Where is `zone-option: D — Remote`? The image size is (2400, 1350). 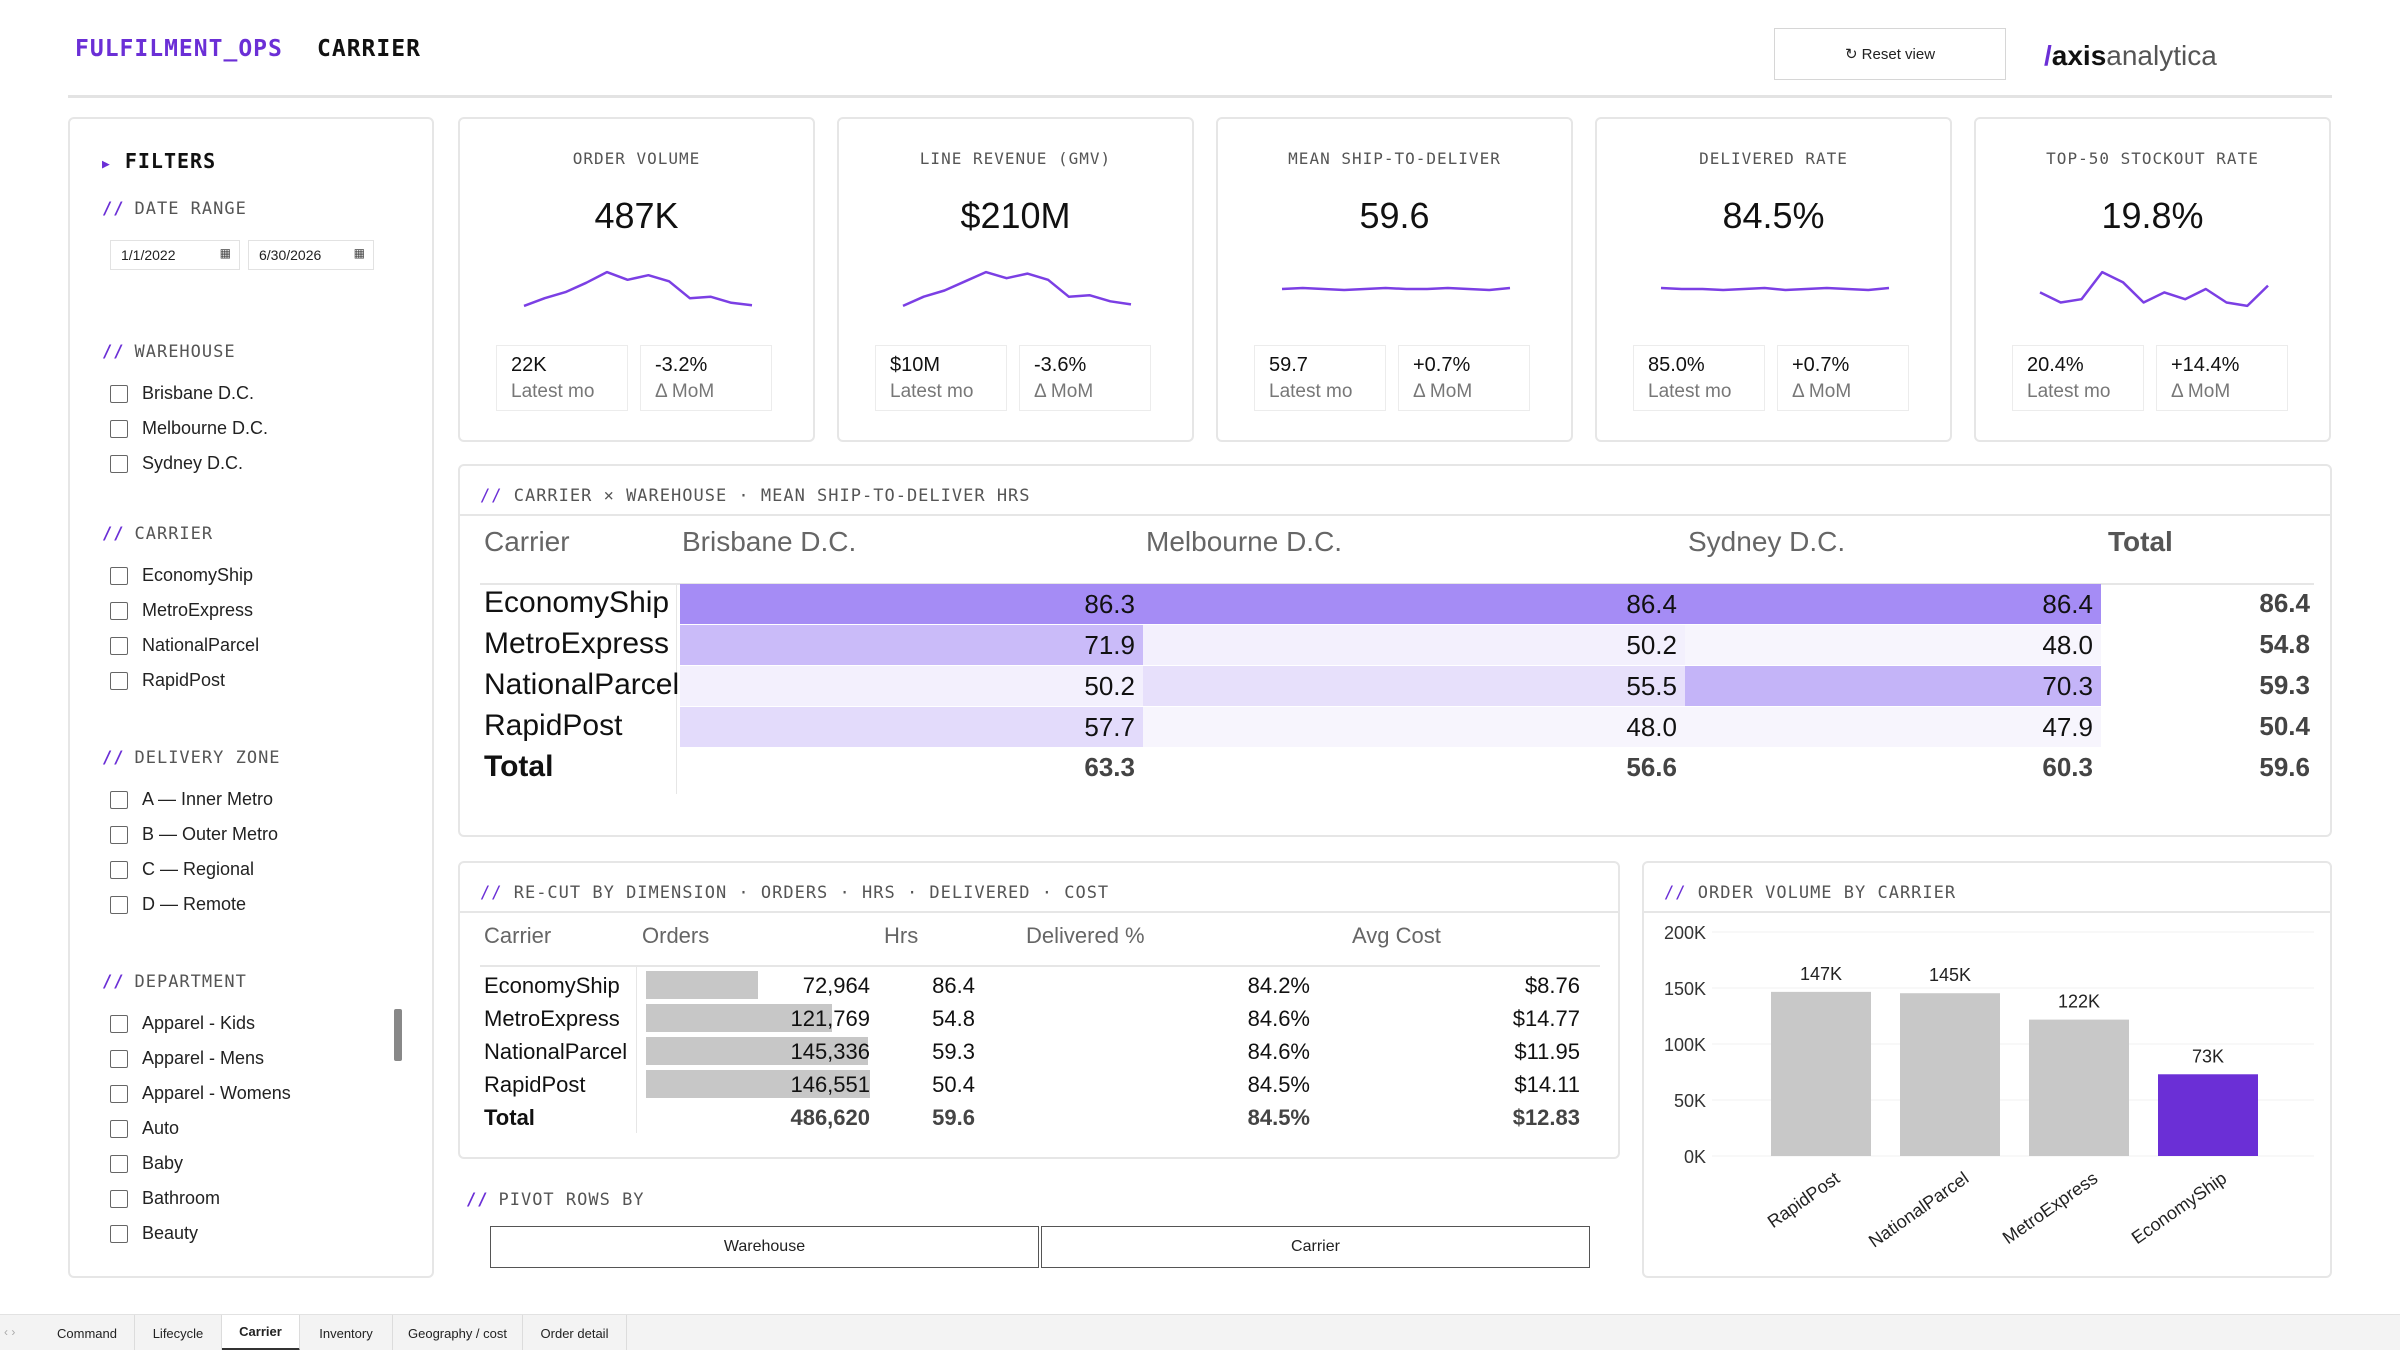 zone-option: D — Remote is located at coordinates (178, 904).